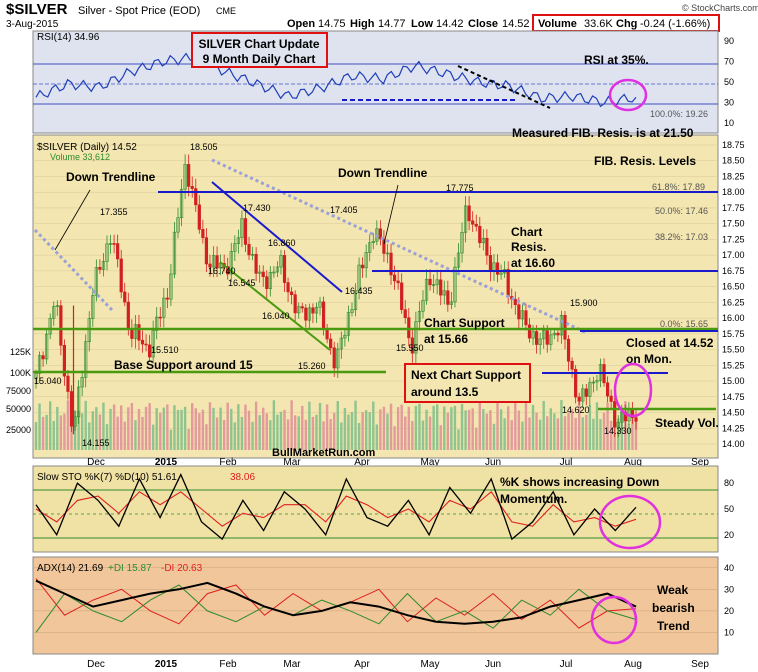 This screenshot has width=758, height=672. I want to click on rsi-down-trendline, so click(504, 87).